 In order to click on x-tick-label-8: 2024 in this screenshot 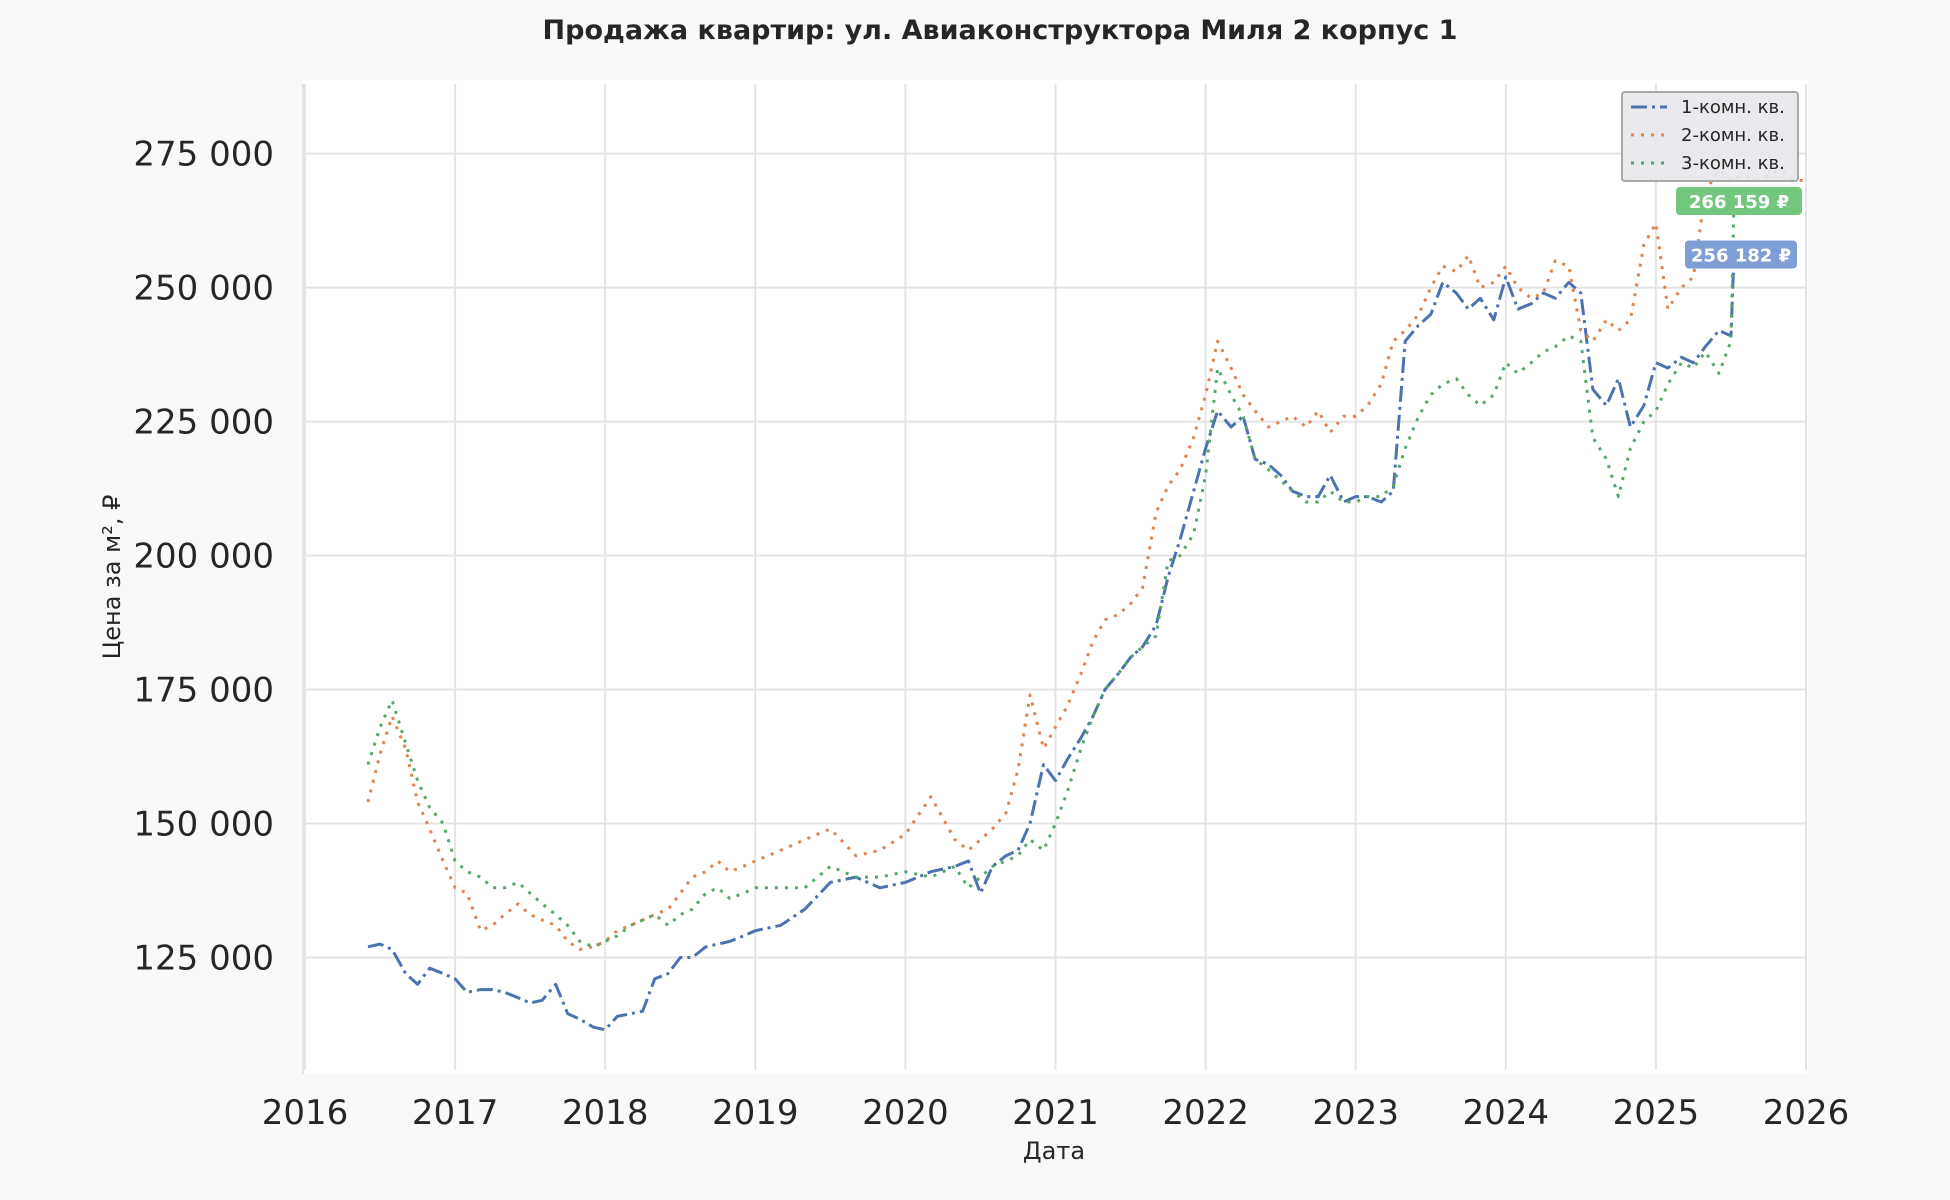, I will do `click(1506, 1113)`.